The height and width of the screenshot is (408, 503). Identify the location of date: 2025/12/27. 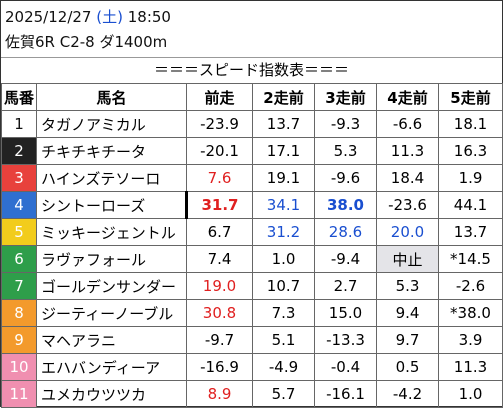
(48, 17).